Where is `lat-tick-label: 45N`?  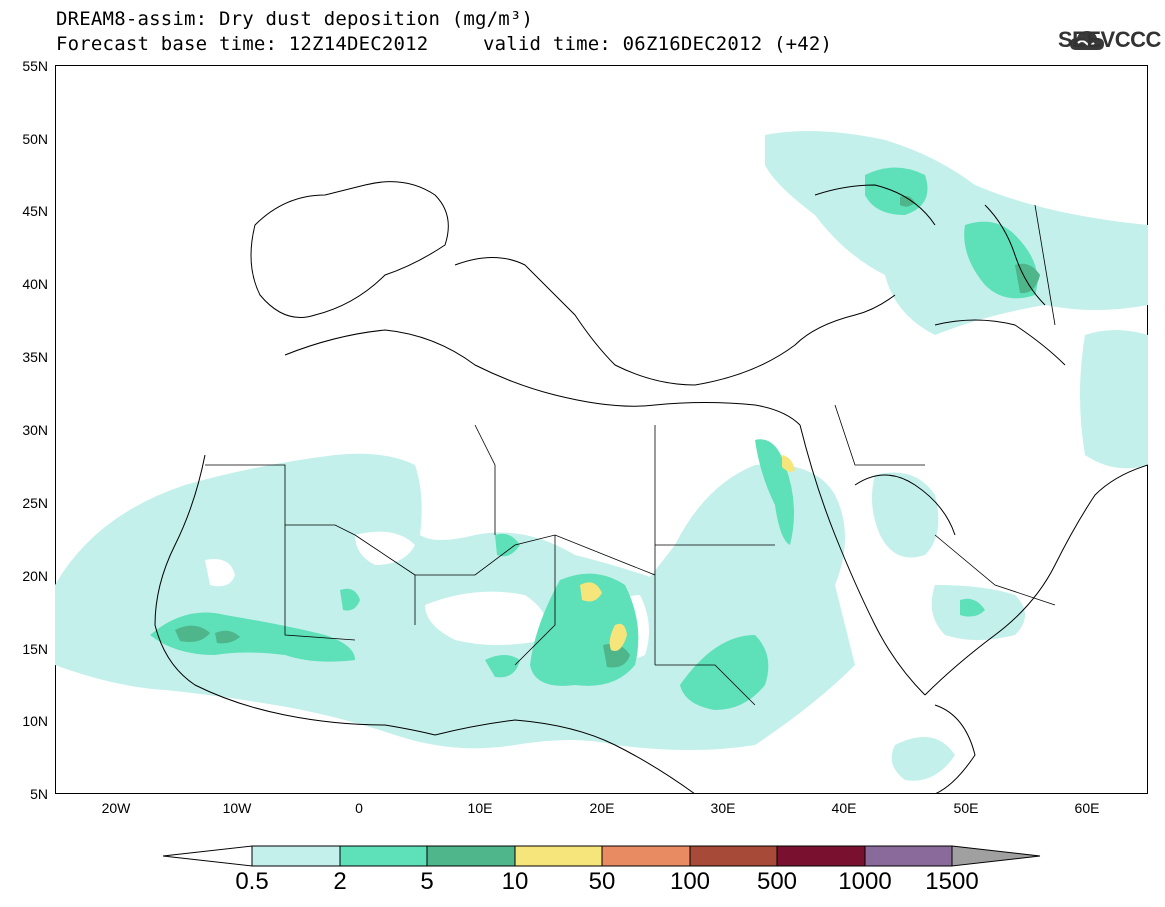
lat-tick-label: 45N is located at coordinates (35, 211).